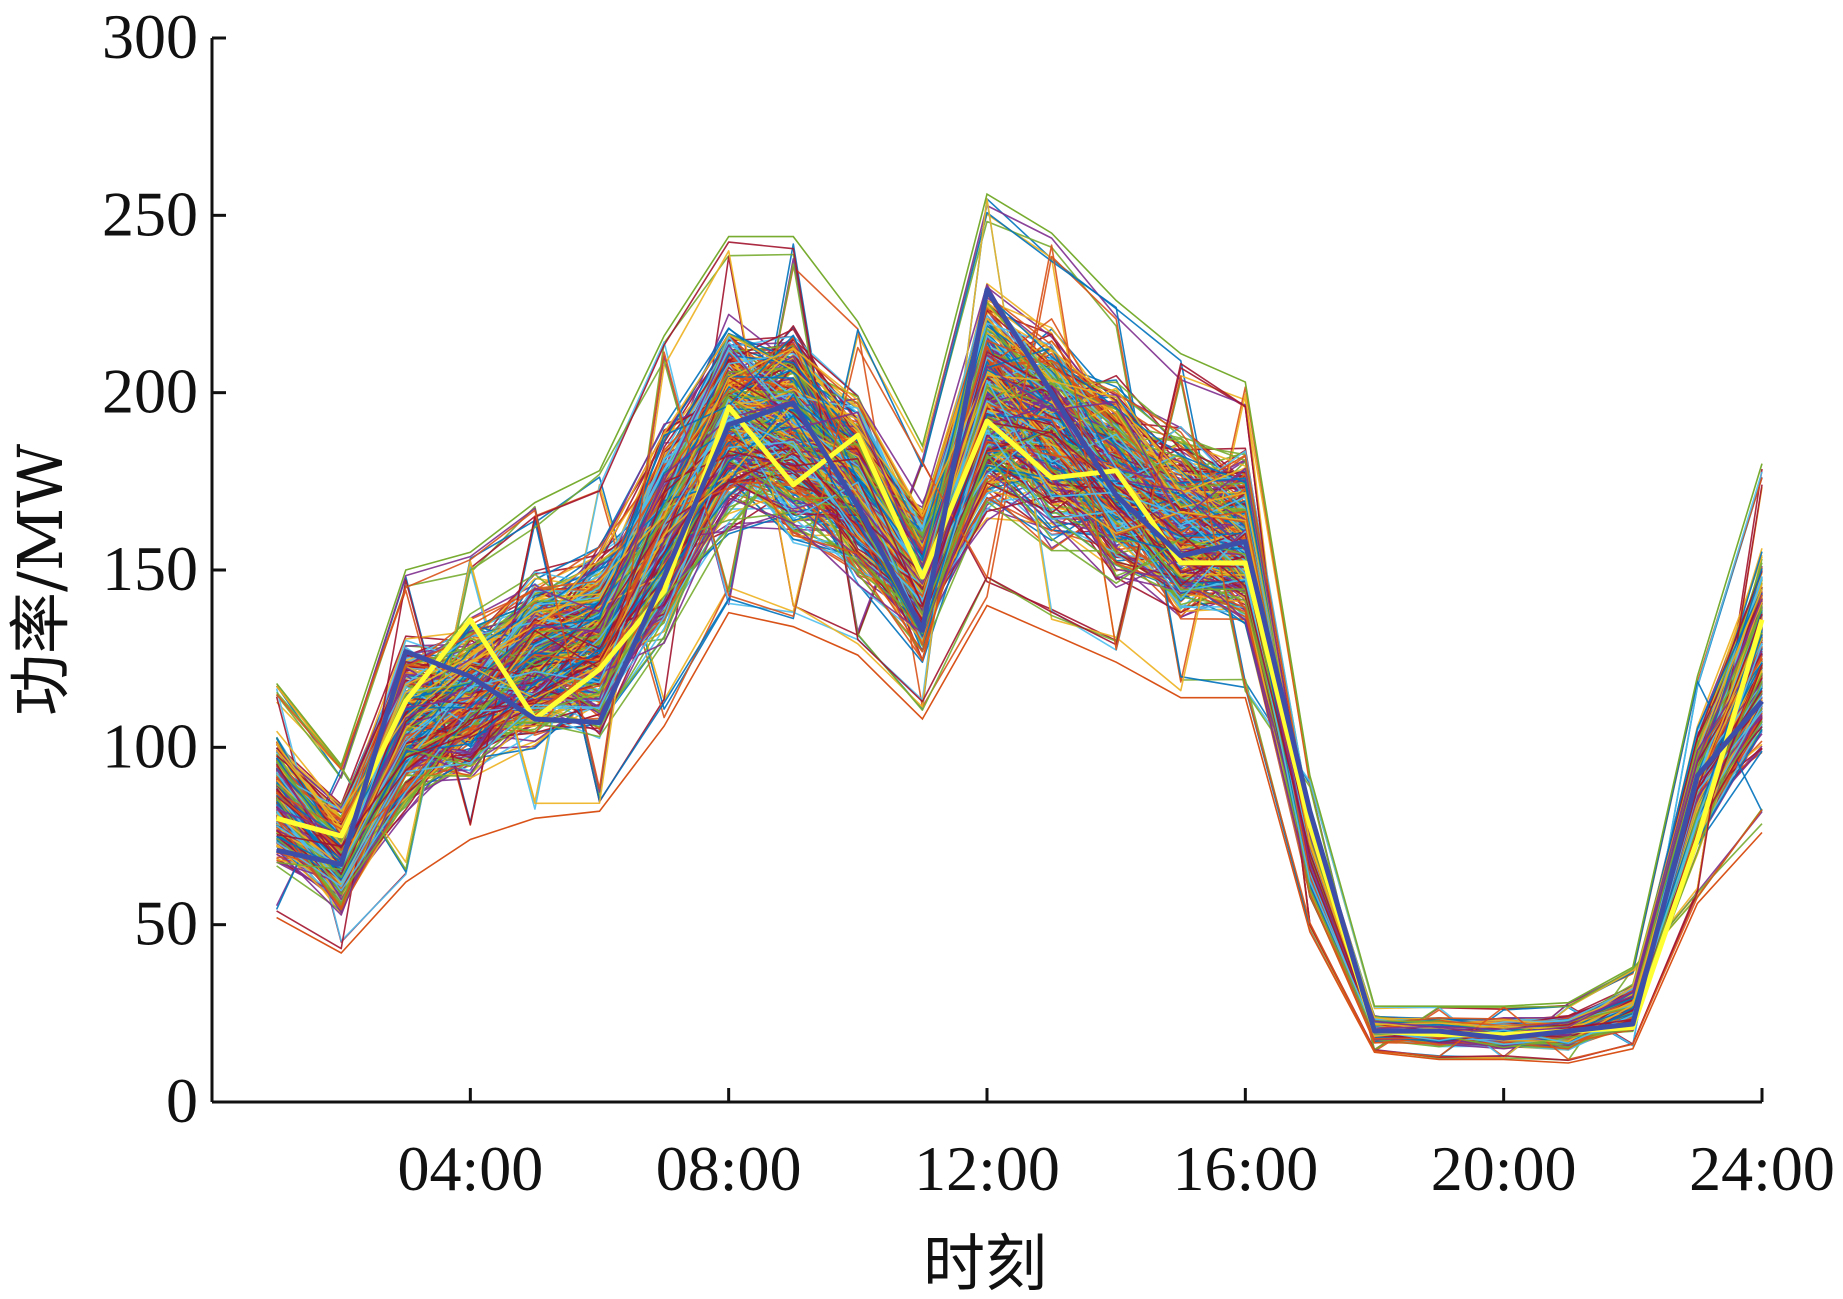 This screenshot has width=1843, height=1299. Describe the element at coordinates (985, 1263) in the screenshot. I see `x-axis-title: 时刻` at that location.